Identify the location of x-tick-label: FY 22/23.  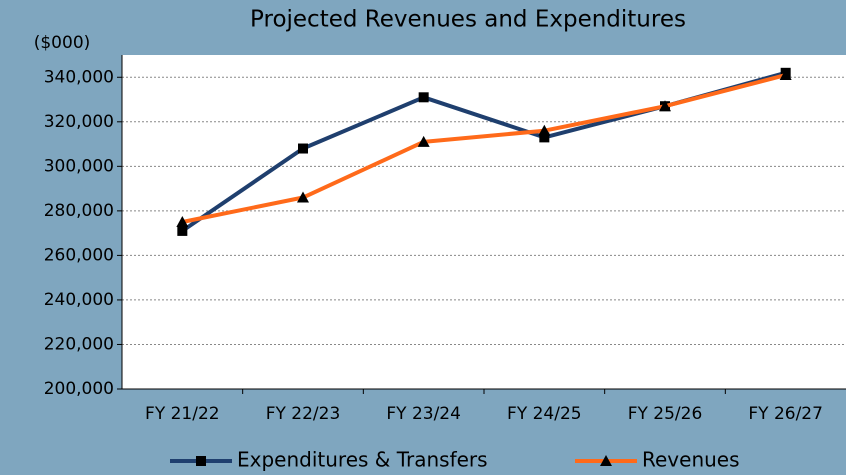
(303, 414).